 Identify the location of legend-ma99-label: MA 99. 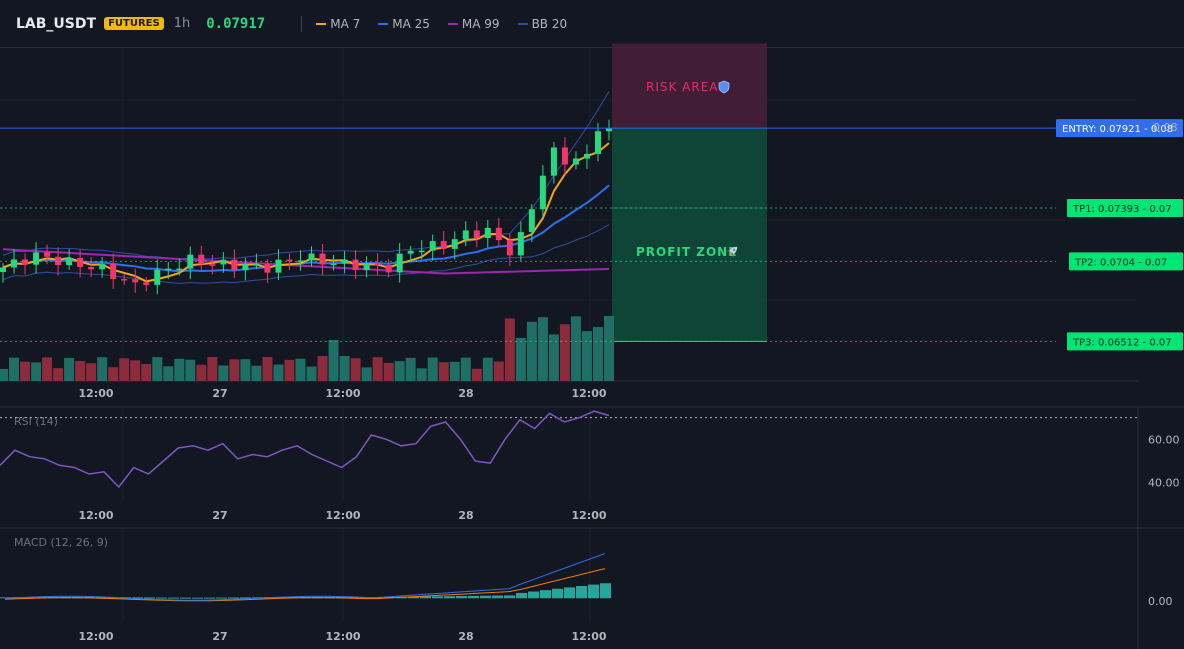
(480, 23).